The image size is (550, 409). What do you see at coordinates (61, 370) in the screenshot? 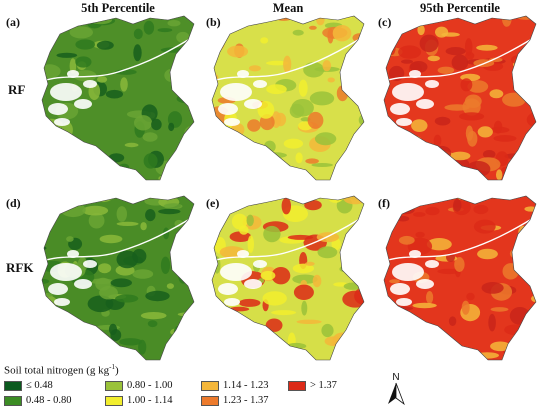
I see `legend-title: Soil total nitrogen (g kg-1)` at bounding box center [61, 370].